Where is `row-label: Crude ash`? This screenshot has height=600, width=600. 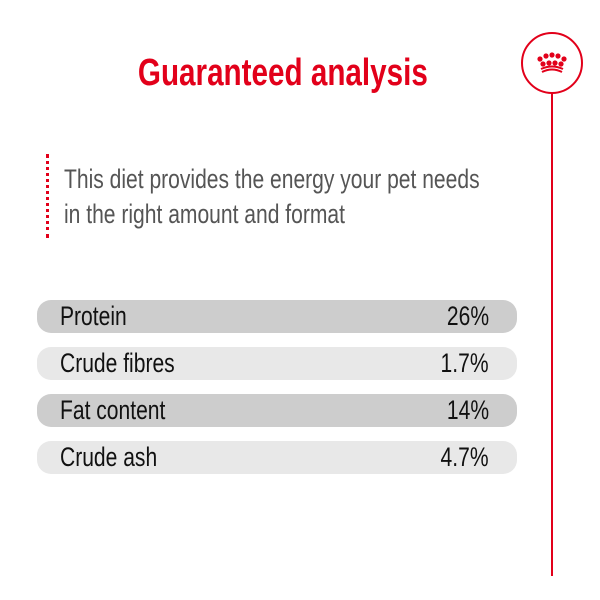 row-label: Crude ash is located at coordinates (109, 457).